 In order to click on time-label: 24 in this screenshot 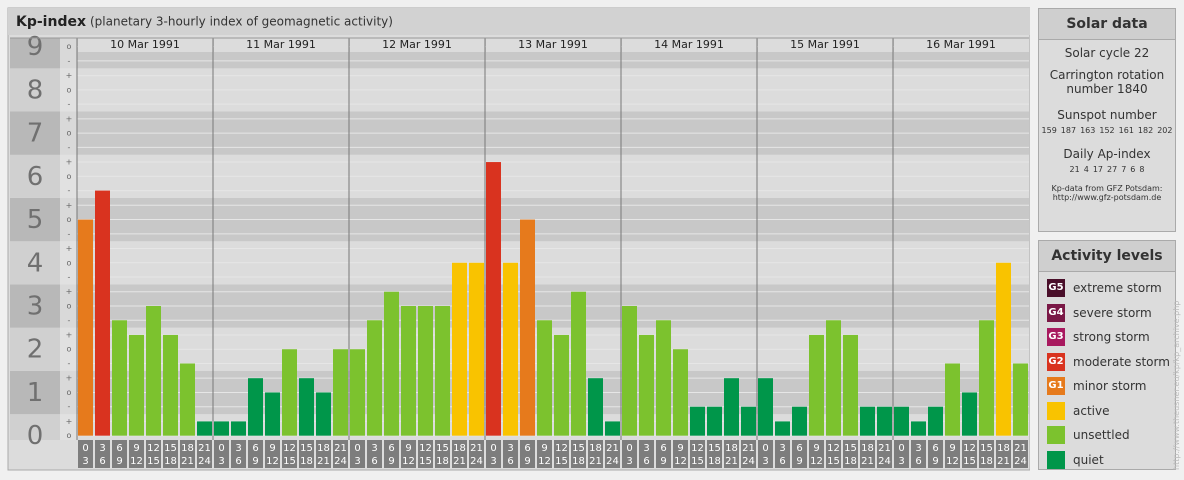, I will do `click(204, 461)`.